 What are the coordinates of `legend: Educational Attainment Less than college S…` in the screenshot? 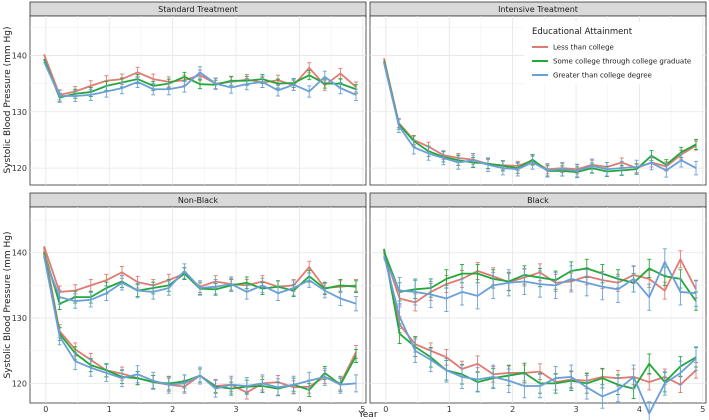 It's located at (613, 53).